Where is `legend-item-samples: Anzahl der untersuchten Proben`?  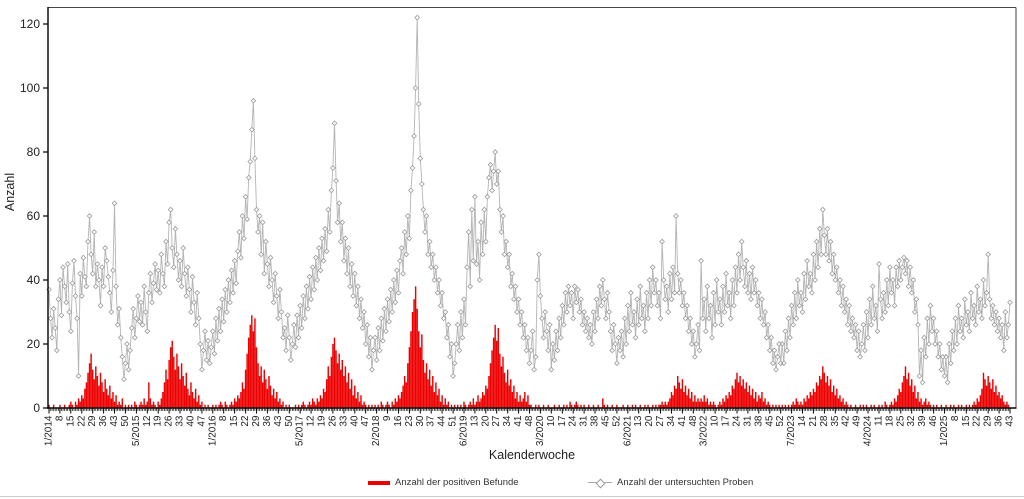 legend-item-samples: Anzahl der untersuchten Proben is located at coordinates (670, 482).